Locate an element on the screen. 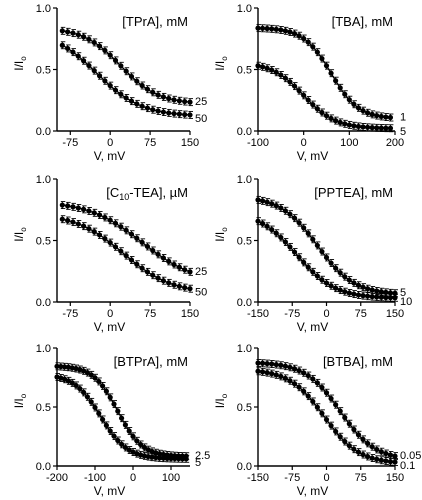 The image size is (422, 500). series-50: 50 is located at coordinates (133, 257).